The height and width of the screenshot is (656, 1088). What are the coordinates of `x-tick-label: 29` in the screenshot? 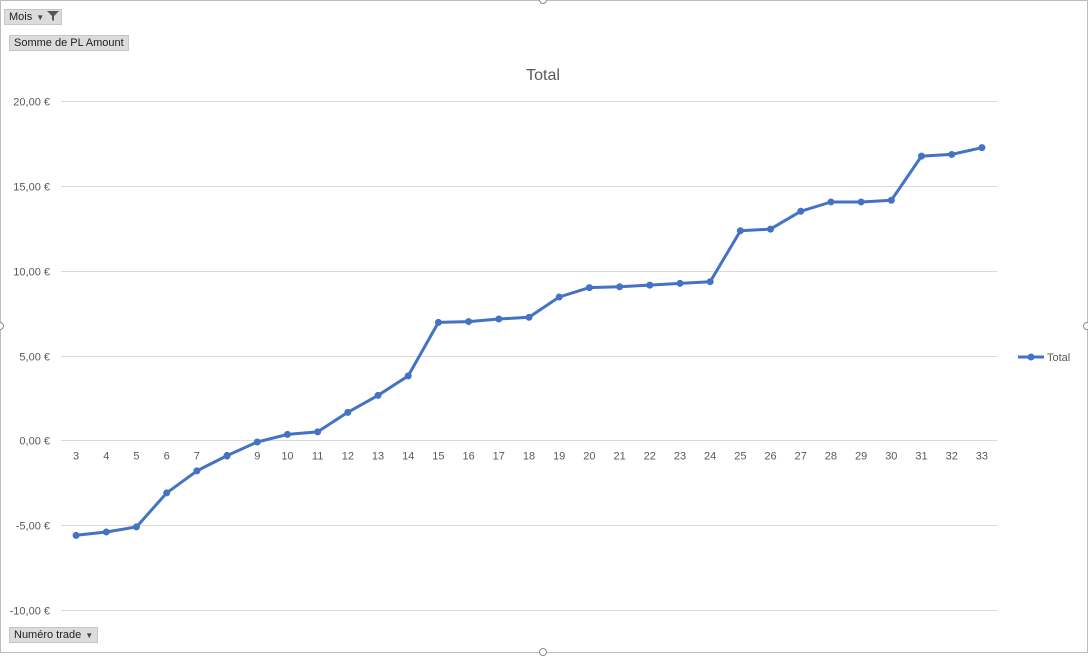 It's located at (861, 456).